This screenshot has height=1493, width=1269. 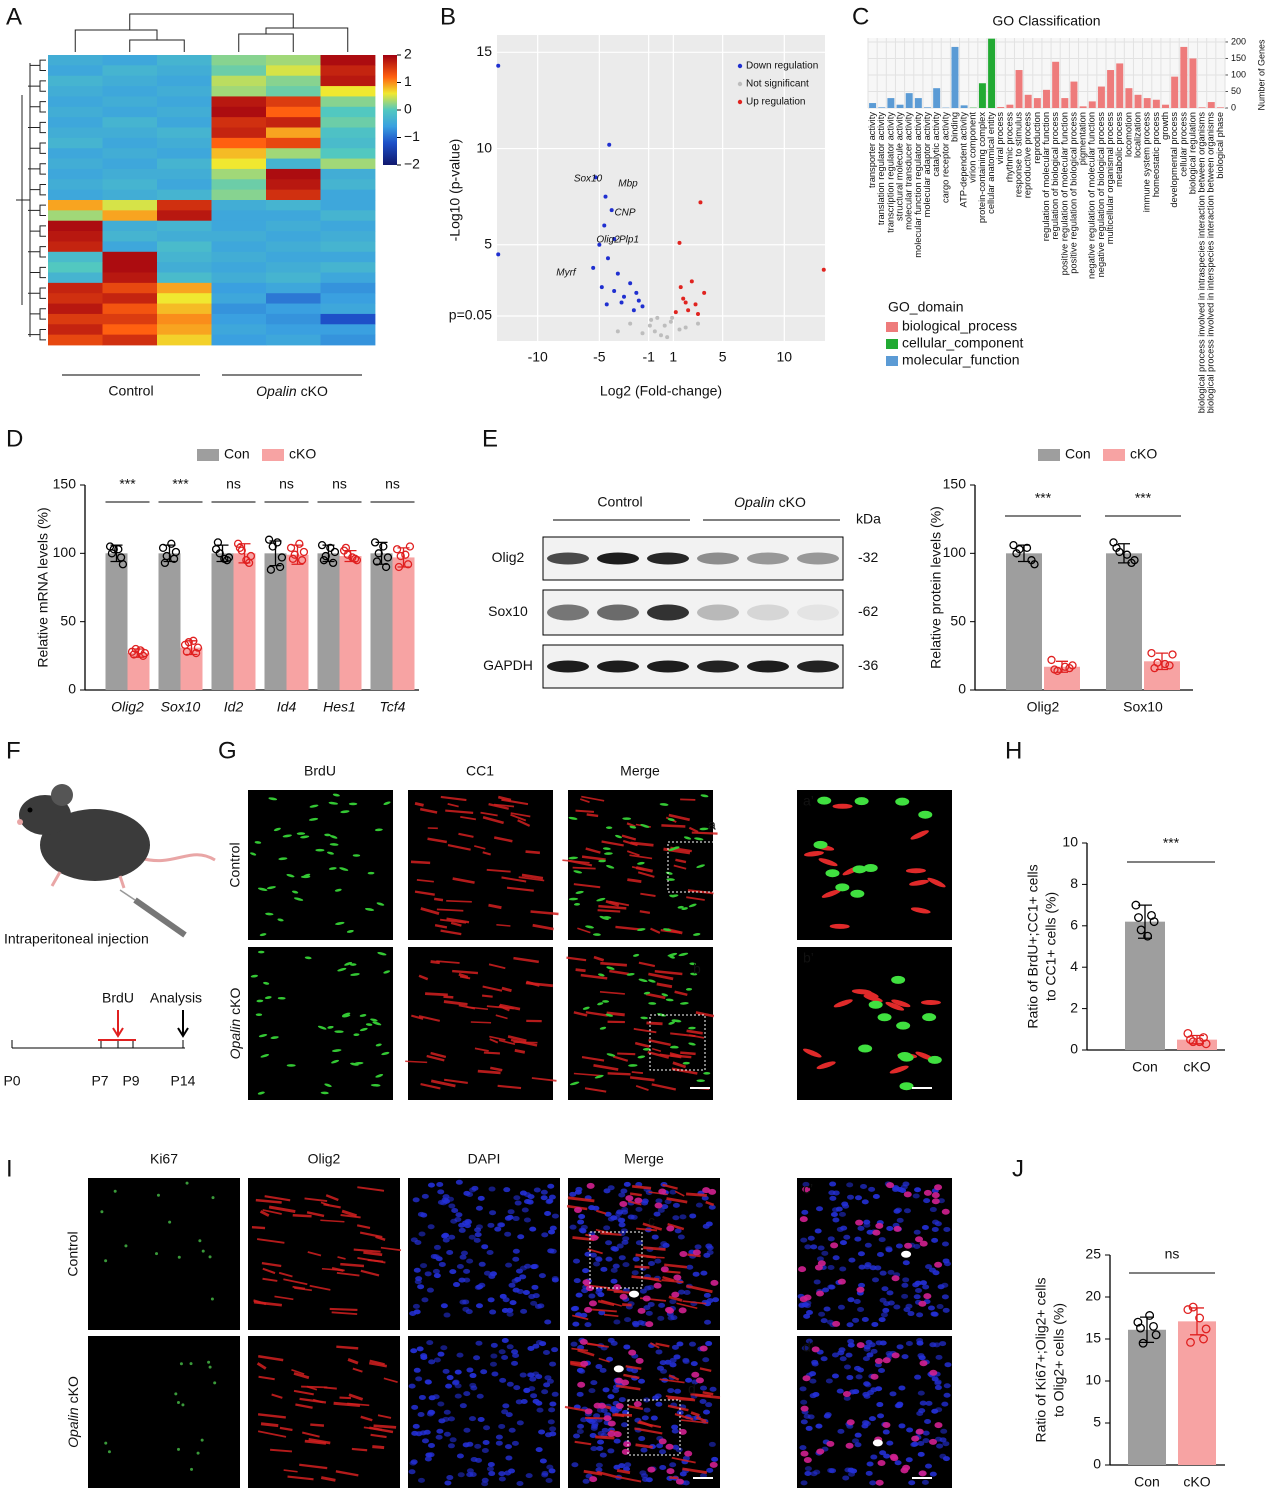 I want to click on blot-row-label: GAPDH, so click(x=508, y=665).